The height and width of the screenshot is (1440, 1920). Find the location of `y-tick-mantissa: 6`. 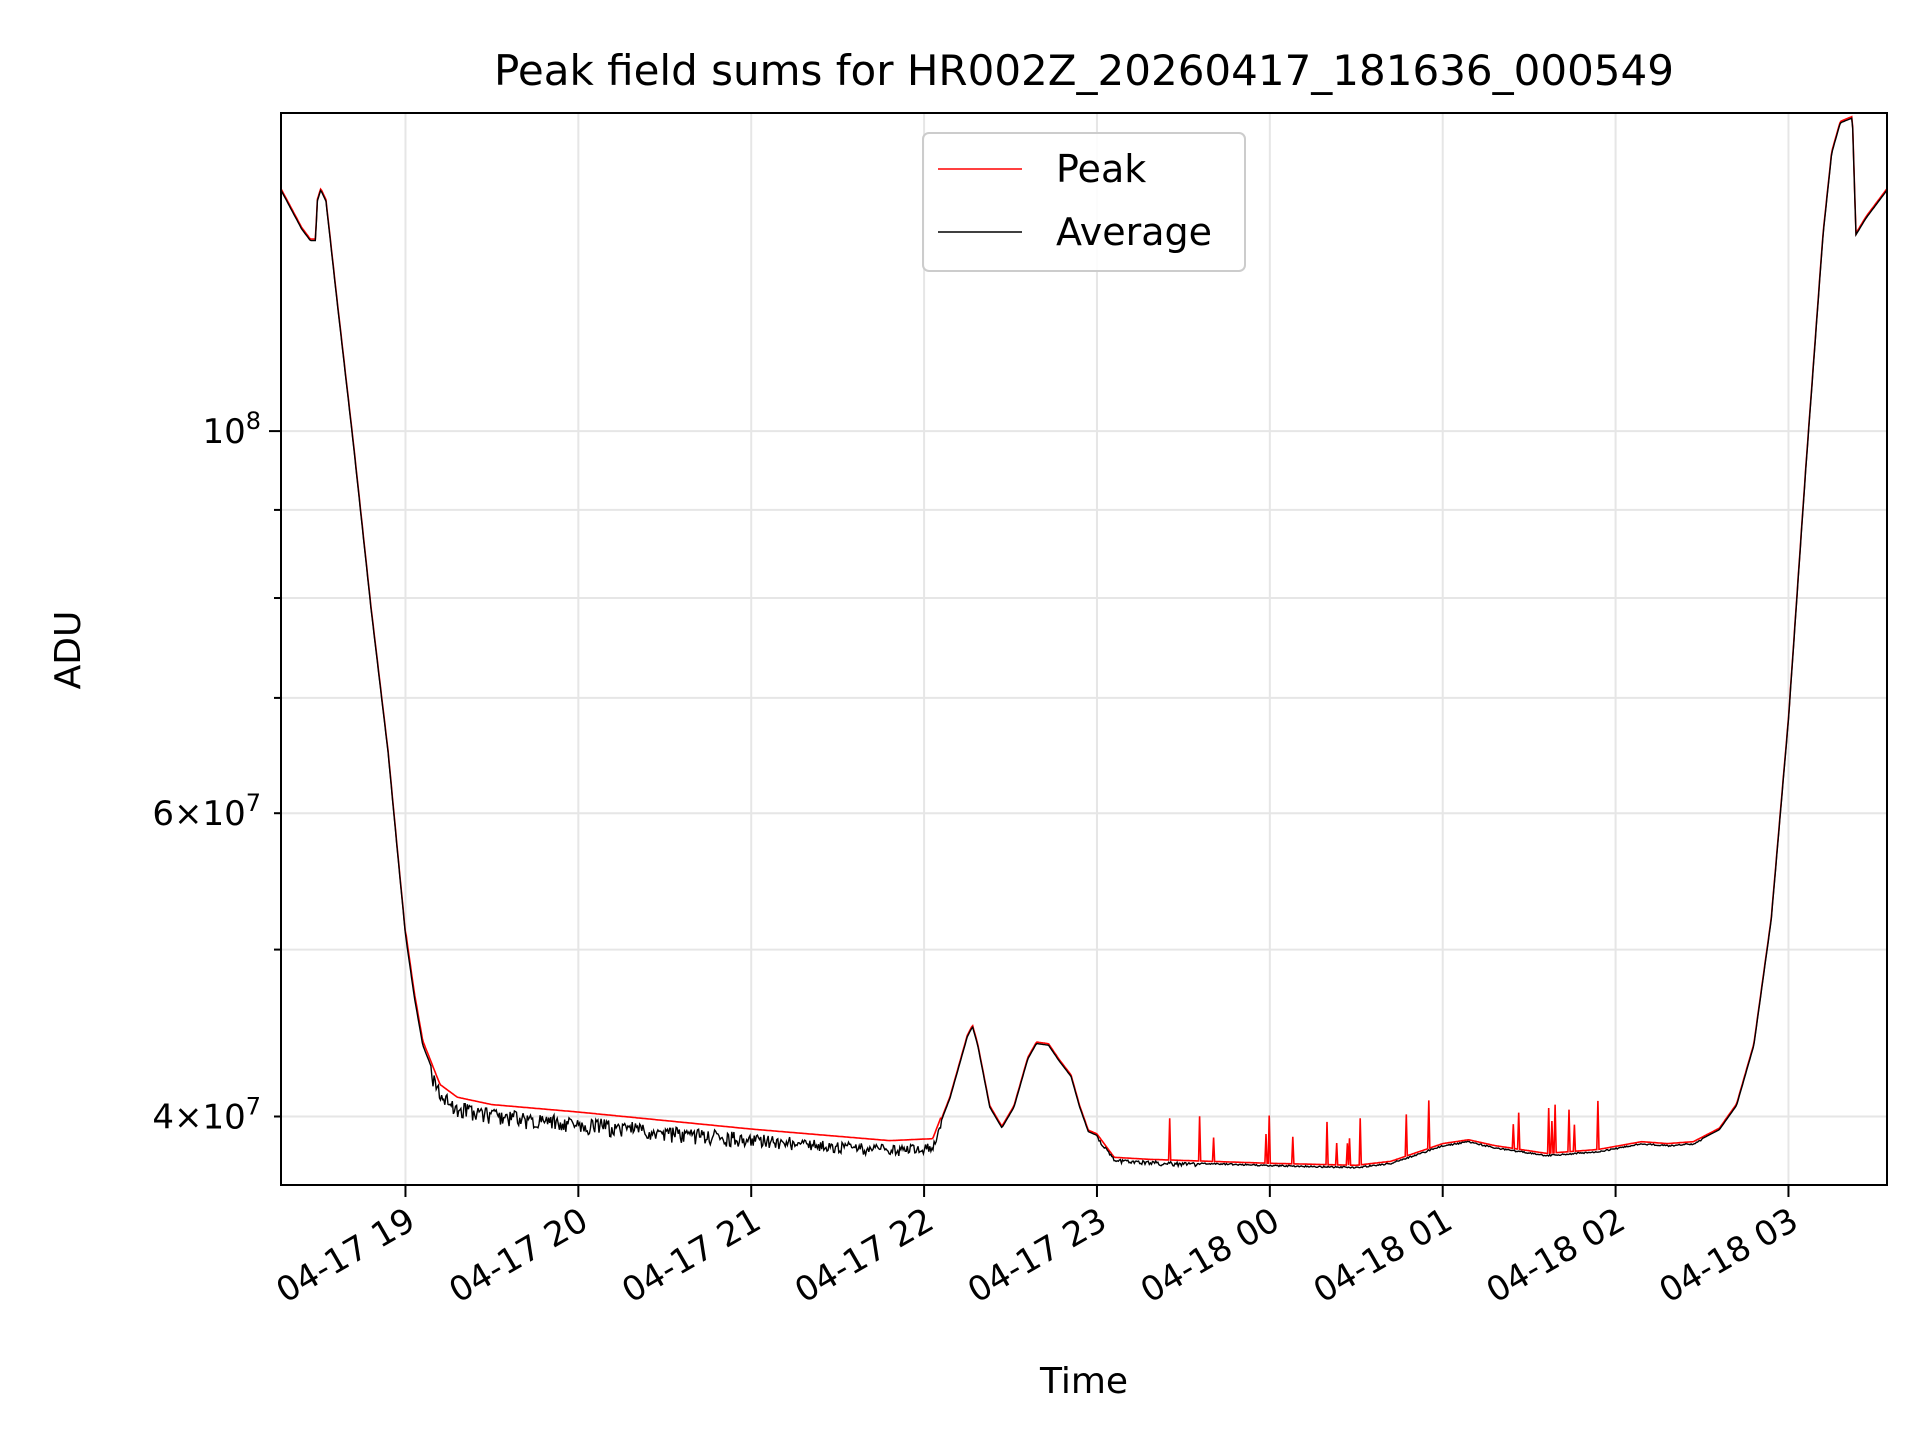

y-tick-mantissa: 6 is located at coordinates (163, 814).